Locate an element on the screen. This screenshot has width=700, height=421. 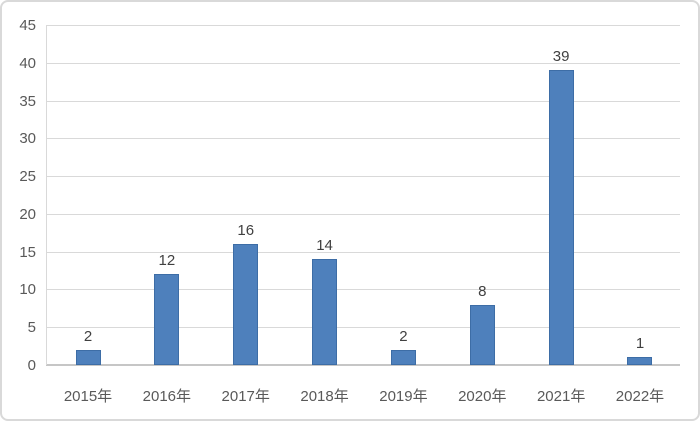
x-tick-label: 2017年 is located at coordinates (245, 396).